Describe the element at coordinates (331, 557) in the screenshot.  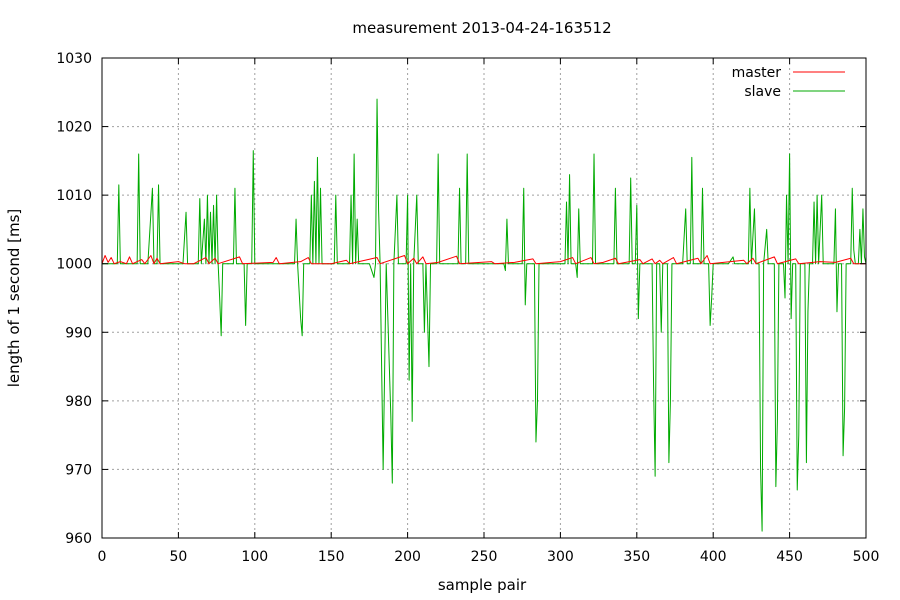
I see `x-tick-label: 150` at that location.